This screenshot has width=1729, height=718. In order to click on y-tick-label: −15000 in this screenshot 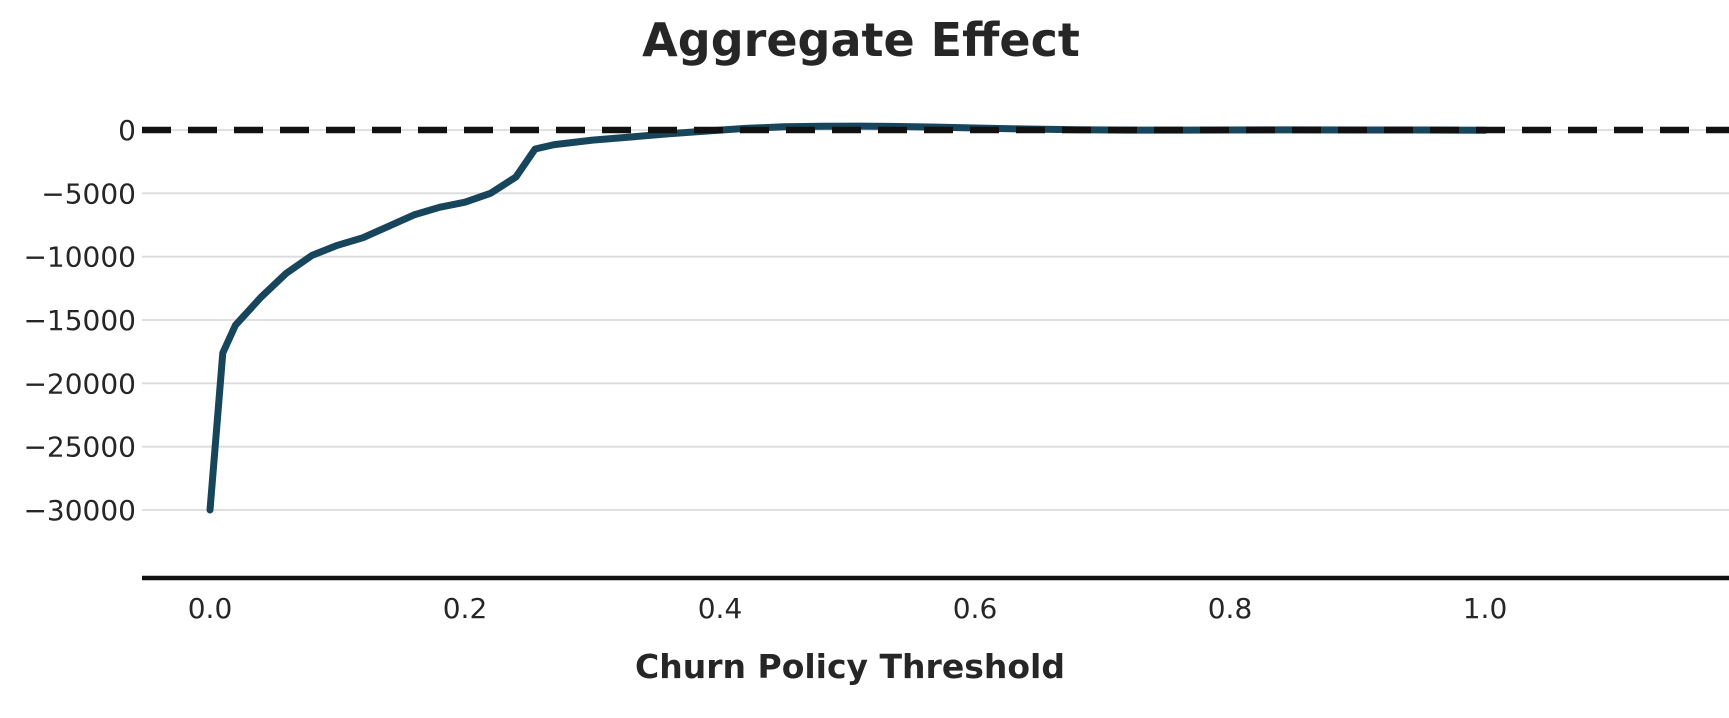, I will do `click(79, 320)`.